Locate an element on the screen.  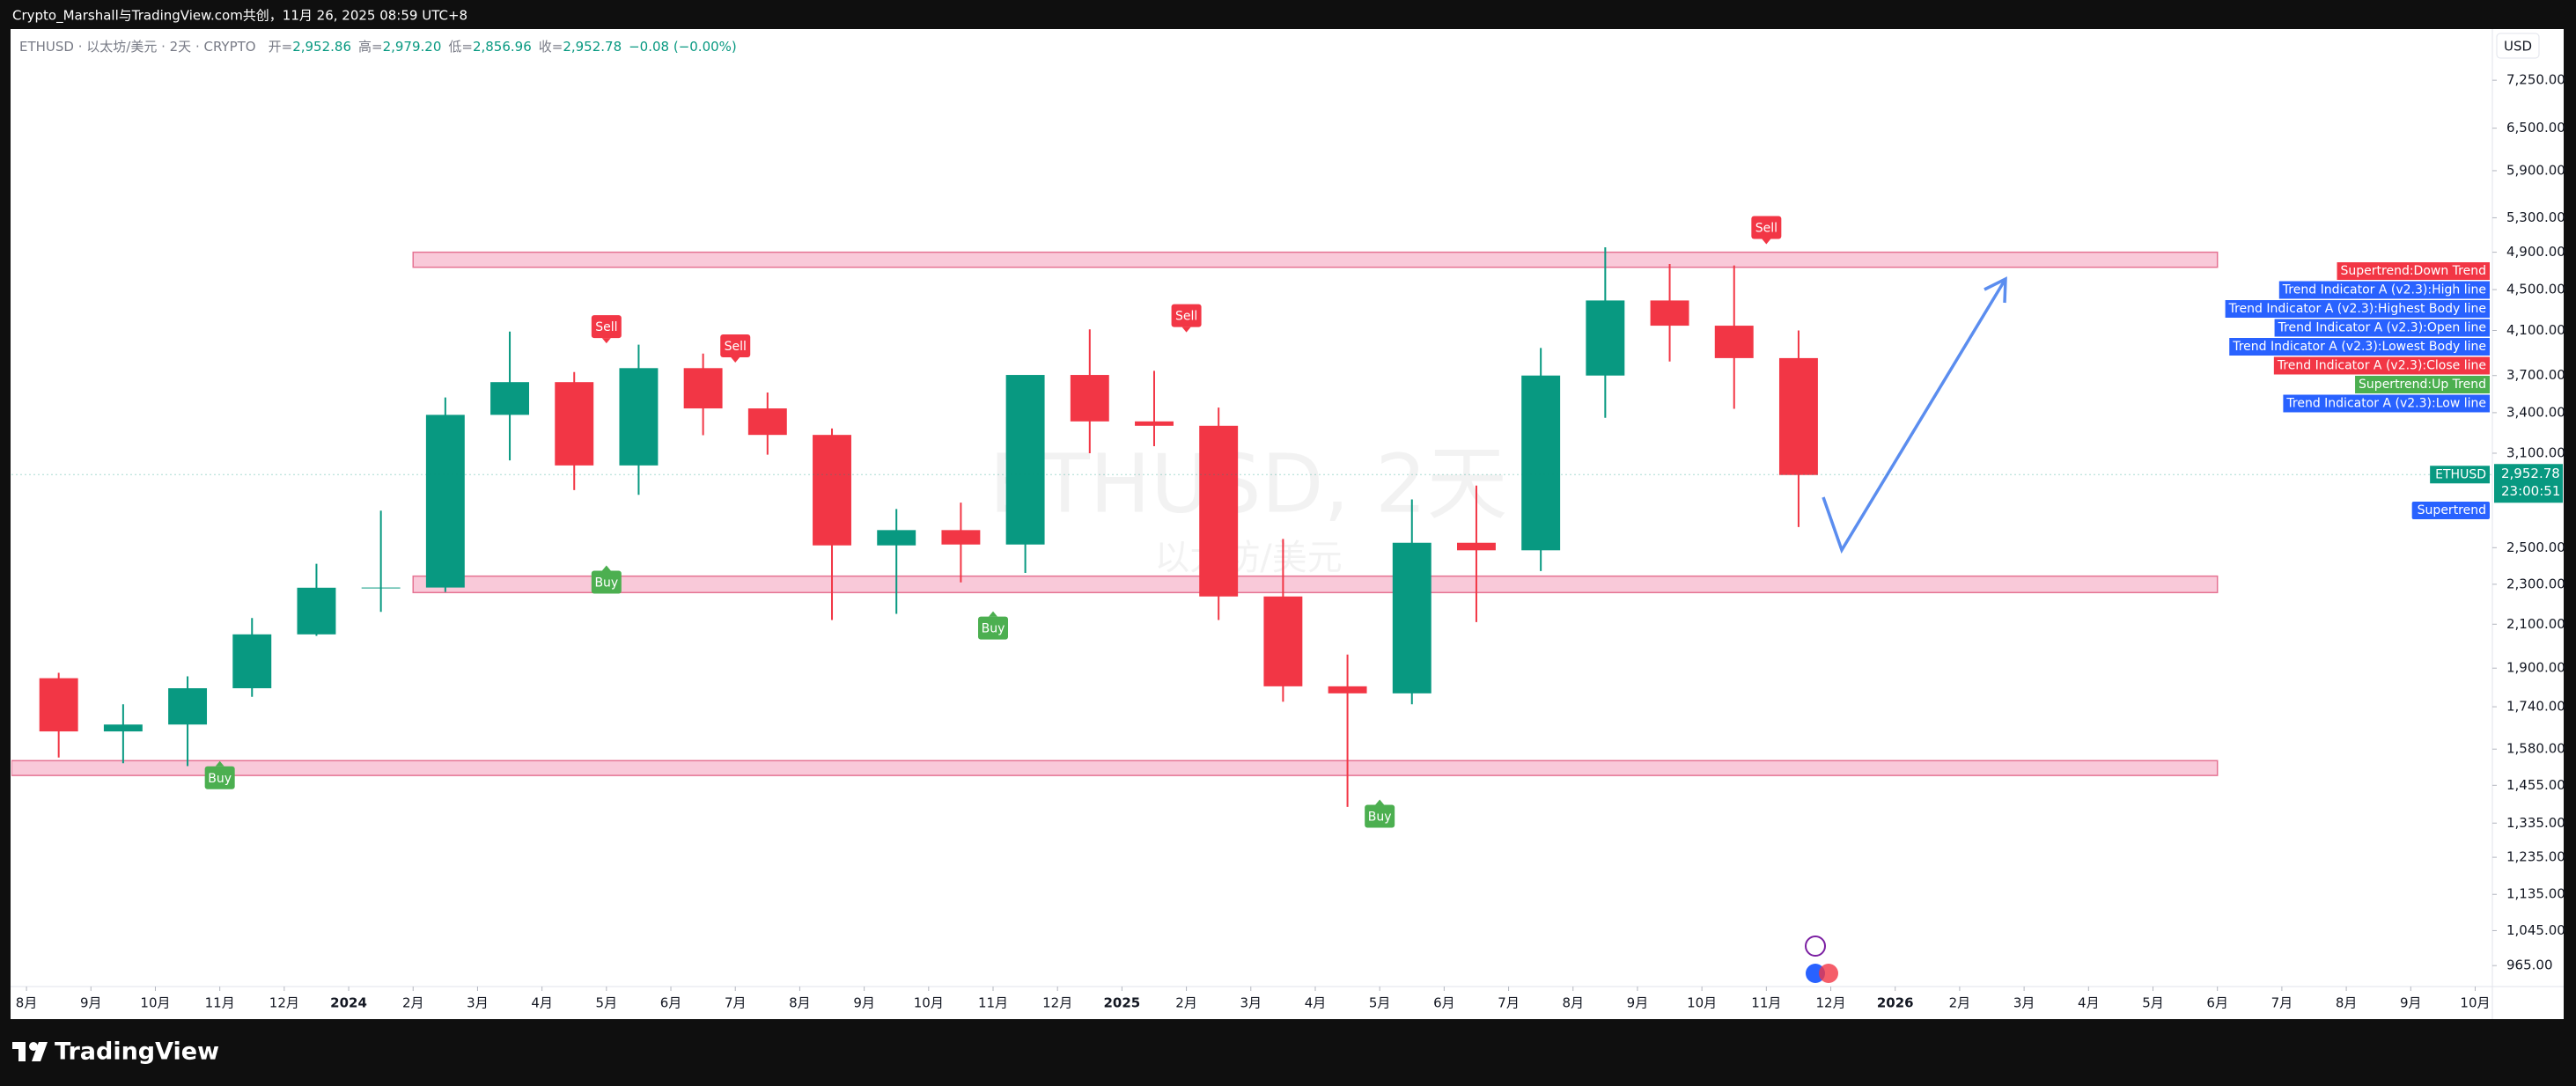
y-tick-label: 1,235.00 is located at coordinates (2536, 857).